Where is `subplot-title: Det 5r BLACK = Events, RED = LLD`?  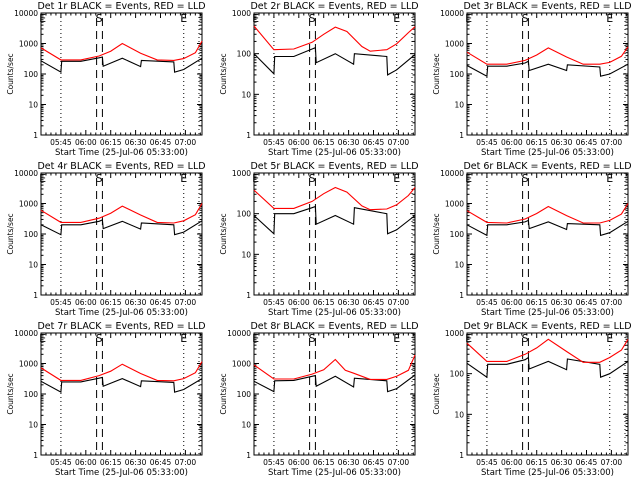 subplot-title: Det 5r BLACK = Events, RED = LLD is located at coordinates (334, 166).